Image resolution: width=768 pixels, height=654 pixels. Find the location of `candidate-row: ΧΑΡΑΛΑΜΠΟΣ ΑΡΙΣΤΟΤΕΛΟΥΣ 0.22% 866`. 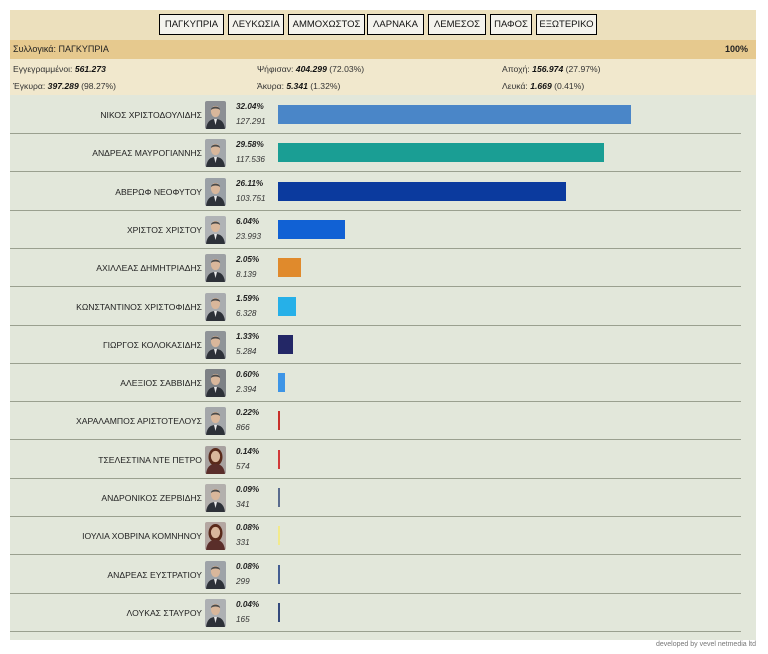

candidate-row: ΧΑΡΑΛΑΜΠΟΣ ΑΡΙΣΤΟΤΕΛΟΥΣ 0.22% 866 is located at coordinates (383, 421).